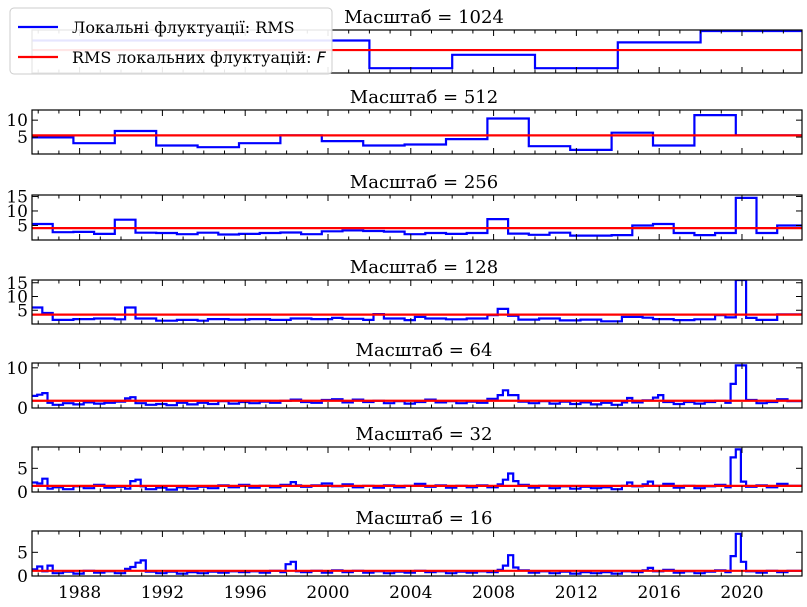 The width and height of the screenshot is (807, 607). I want to click on panel-6: Масштаб = 32 0 5, so click(410, 463).